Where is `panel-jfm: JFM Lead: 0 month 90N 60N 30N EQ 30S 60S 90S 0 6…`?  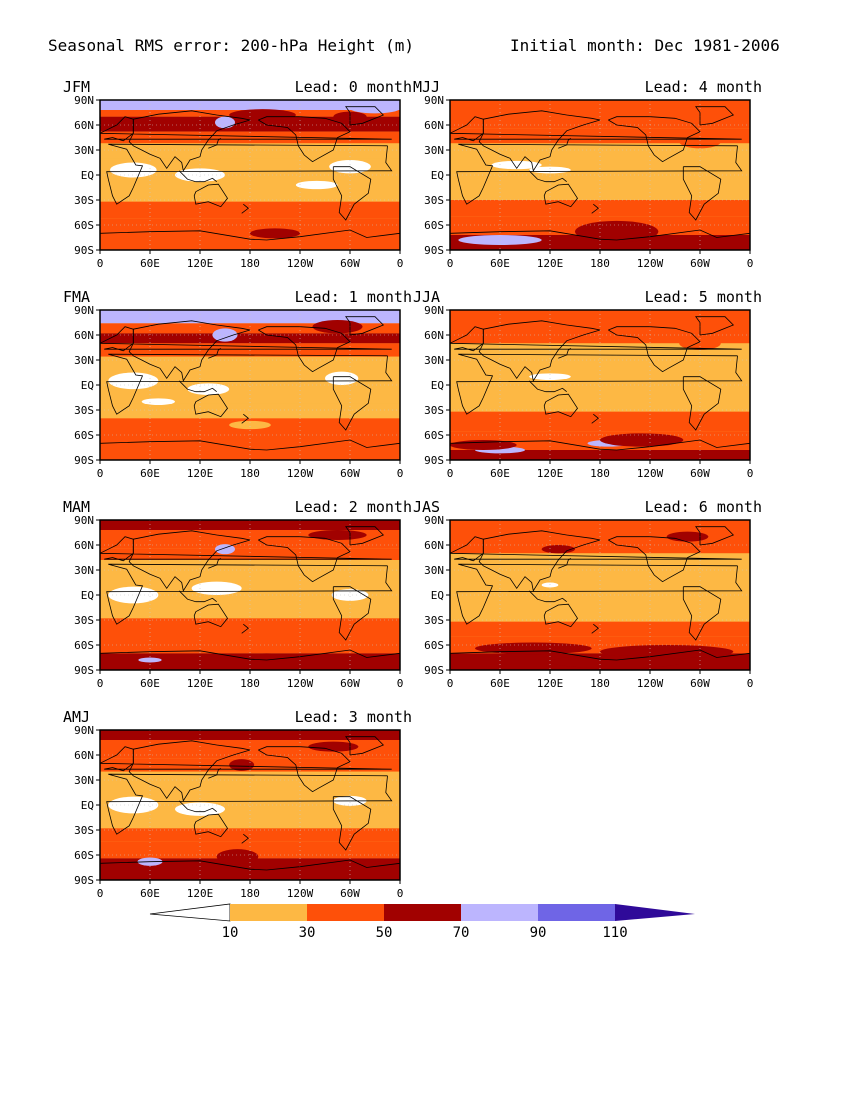
panel-jfm: JFM Lead: 0 month 90N 60N 30N EQ 30S 60S 90S 0 6… is located at coordinates (240, 184).